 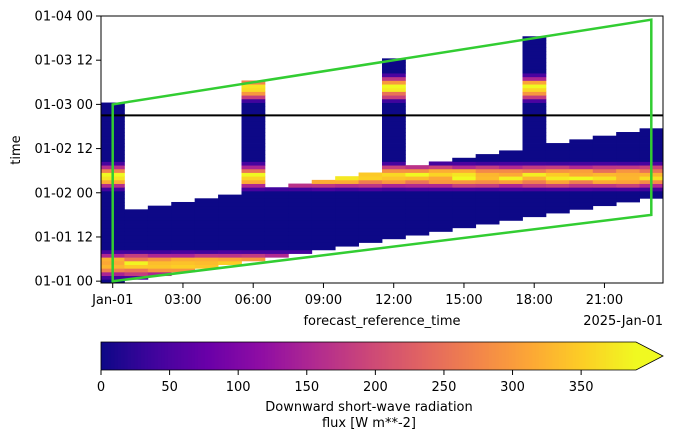 I want to click on x-tick-label: 03:00, so click(x=182, y=300).